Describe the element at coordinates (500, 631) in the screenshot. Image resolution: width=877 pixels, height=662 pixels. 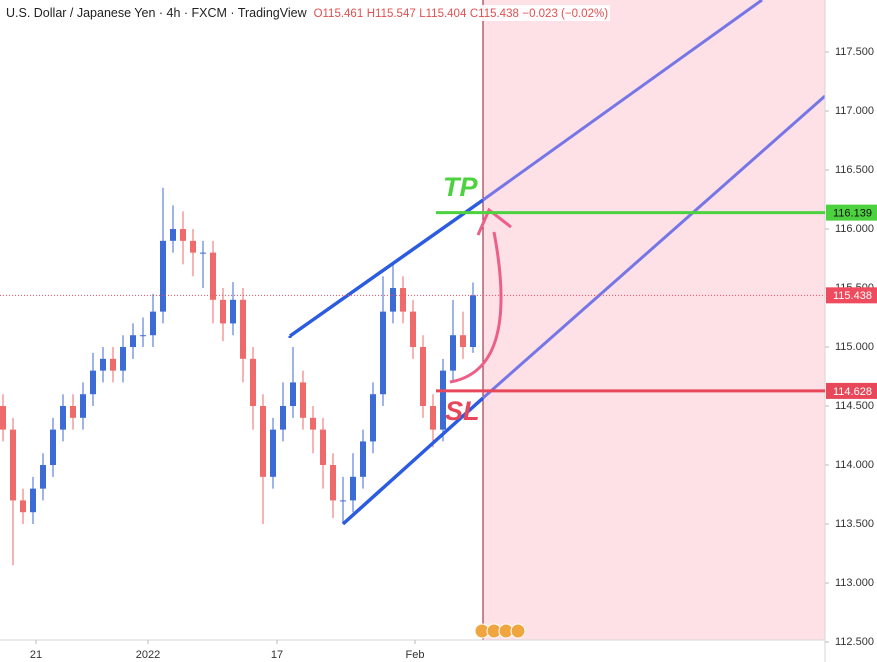
I see `event-icons` at that location.